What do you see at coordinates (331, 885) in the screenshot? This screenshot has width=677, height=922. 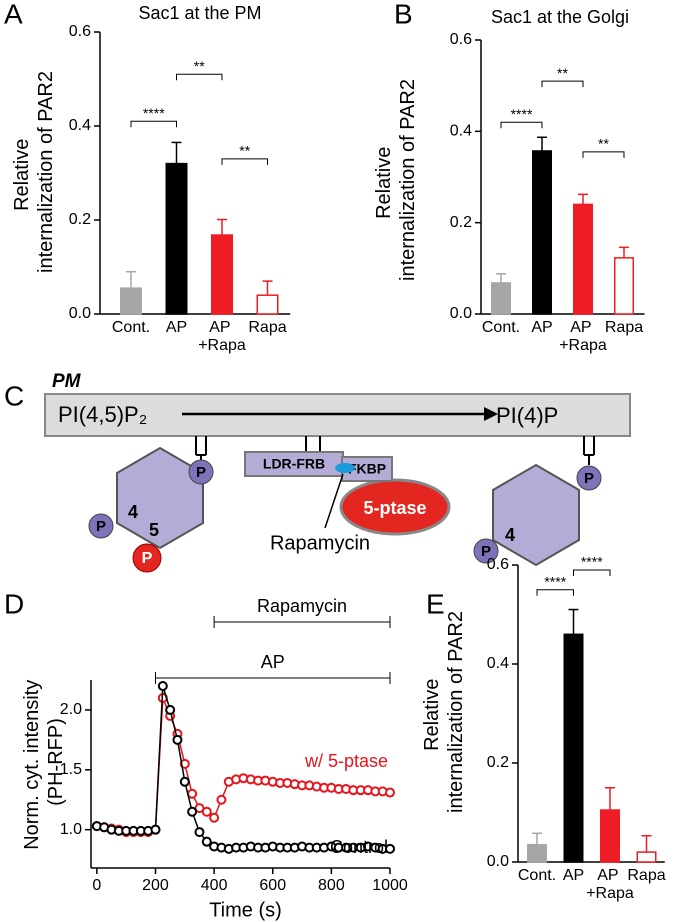 I see `x-tick-label: 800` at bounding box center [331, 885].